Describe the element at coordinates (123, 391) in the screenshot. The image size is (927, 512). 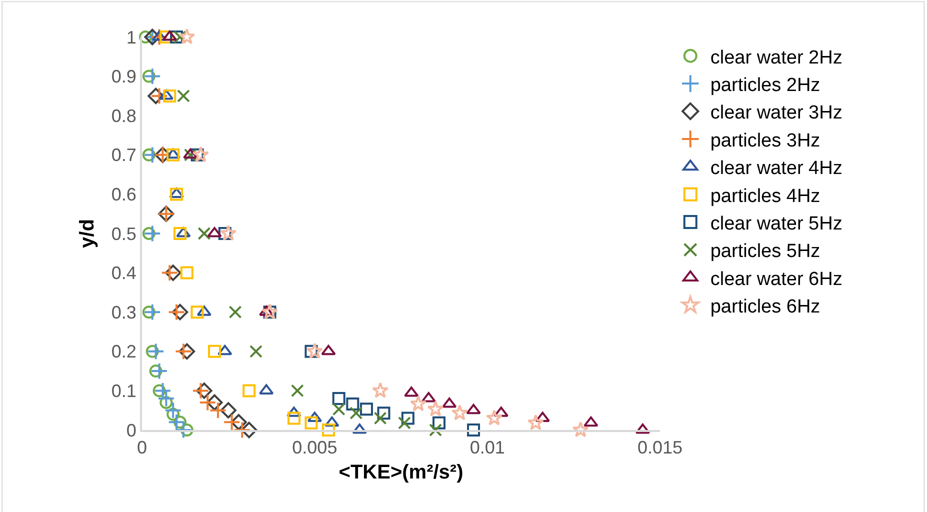
I see `y-tick-label: 0.1` at that location.